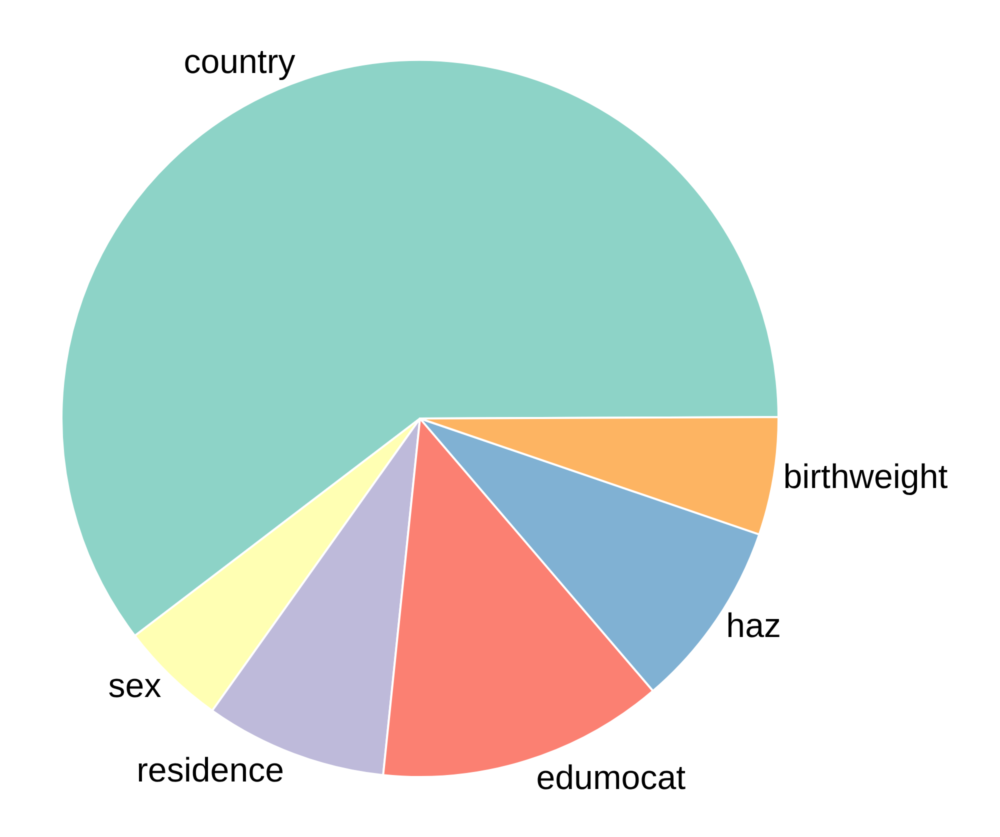 Image resolution: width=1000 pixels, height=837 pixels. What do you see at coordinates (135, 685) in the screenshot?
I see `slice-label: sex` at bounding box center [135, 685].